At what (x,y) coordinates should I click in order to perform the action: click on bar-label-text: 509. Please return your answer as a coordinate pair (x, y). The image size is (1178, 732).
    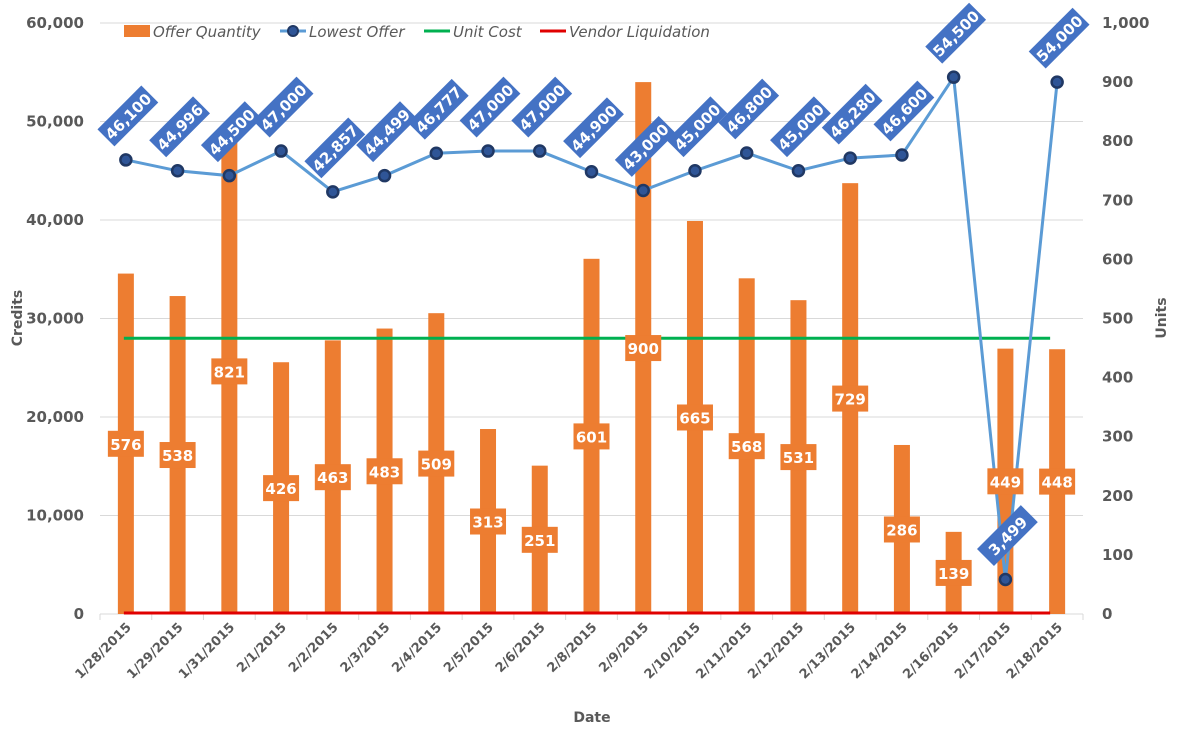
    Looking at the image, I should click on (436, 465).